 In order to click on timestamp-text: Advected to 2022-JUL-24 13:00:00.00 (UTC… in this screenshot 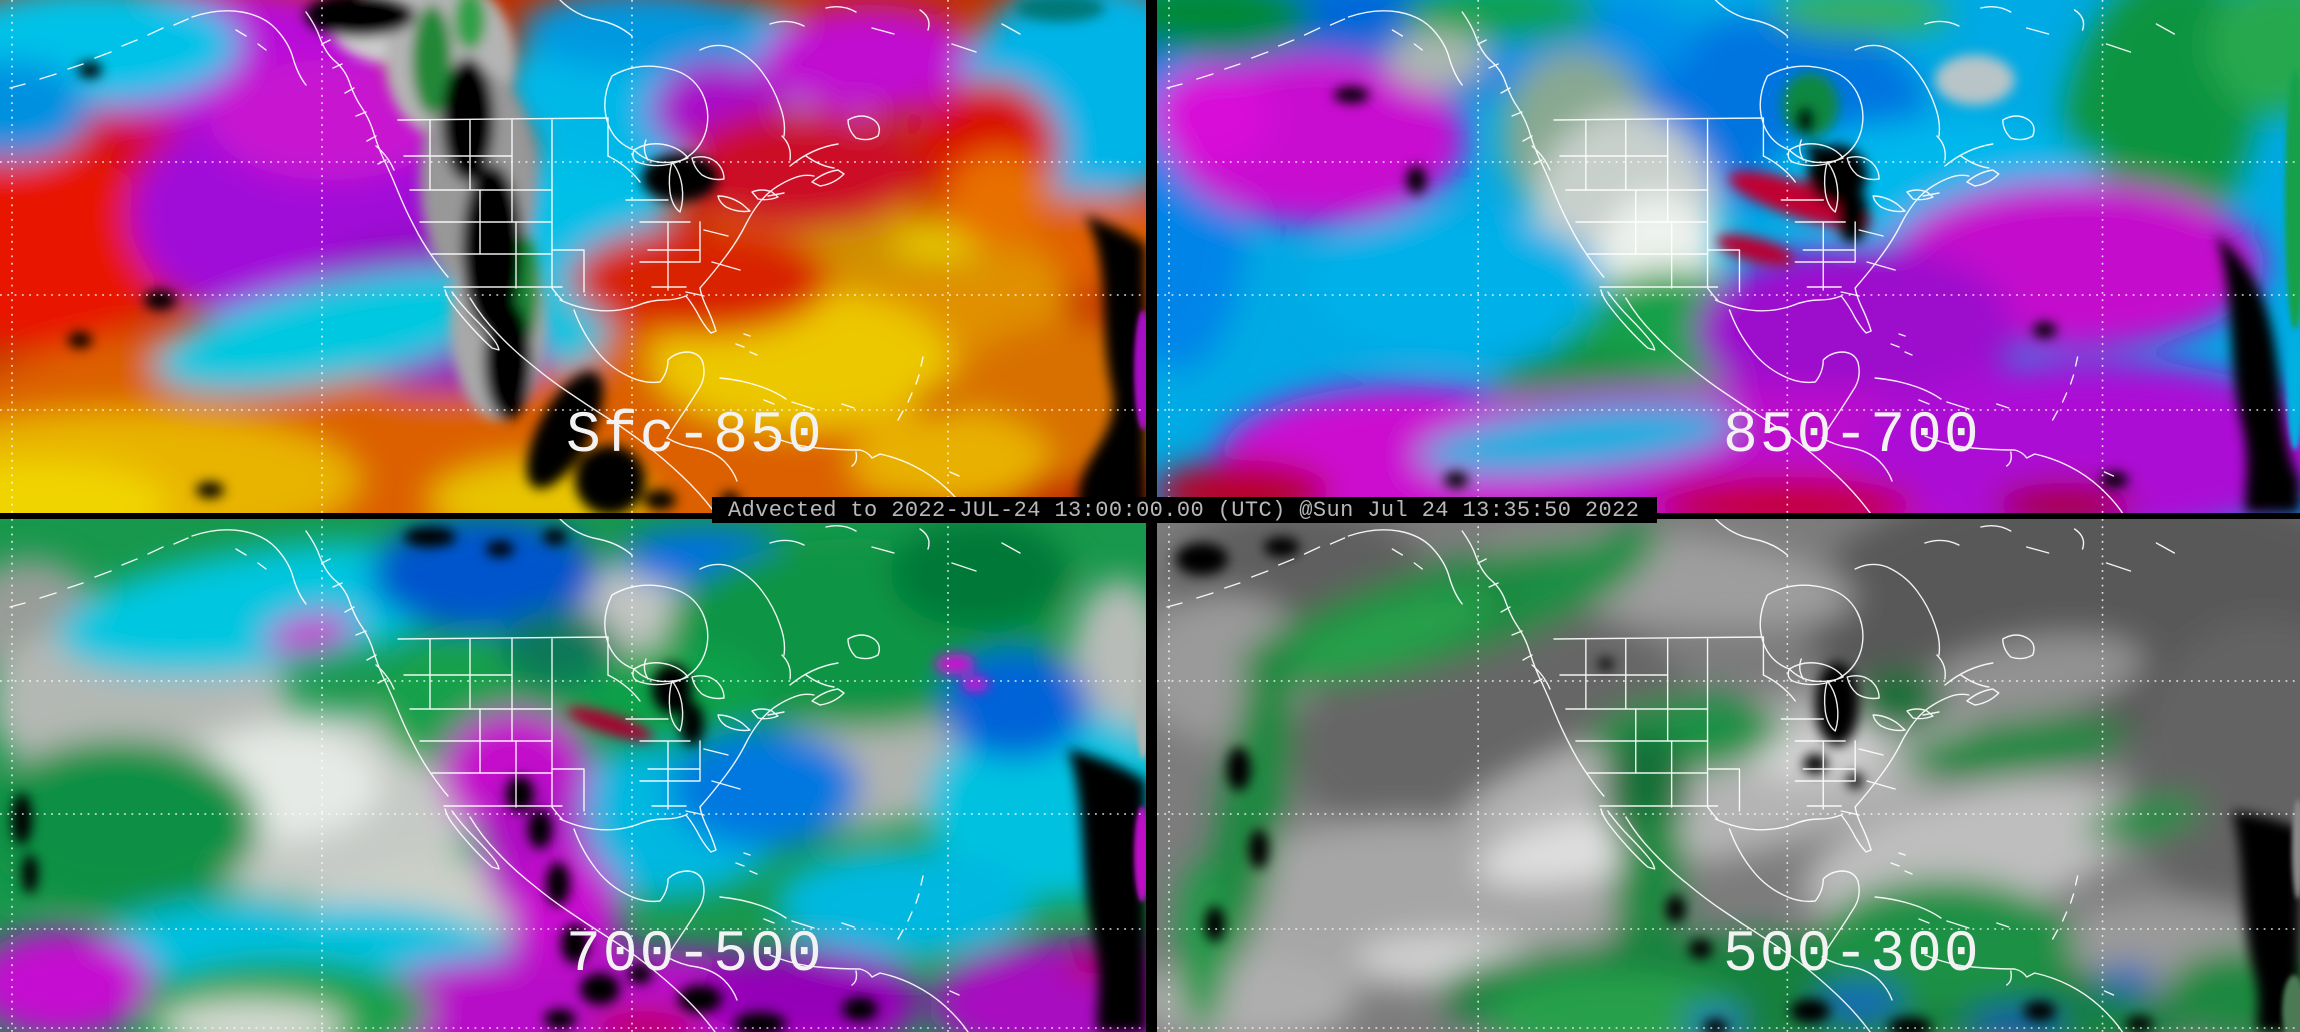, I will do `click(1184, 510)`.